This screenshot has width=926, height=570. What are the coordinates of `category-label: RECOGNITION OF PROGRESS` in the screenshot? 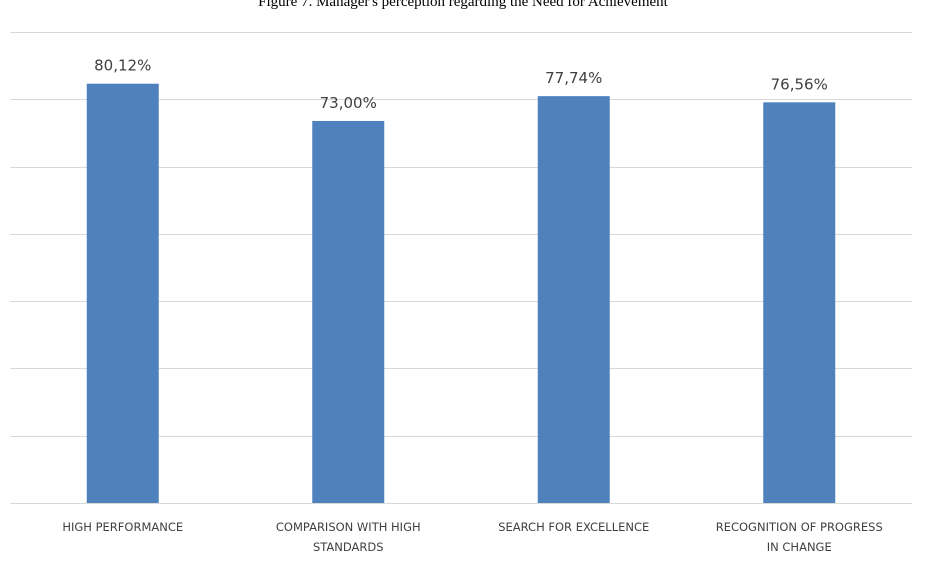 It's located at (799, 527).